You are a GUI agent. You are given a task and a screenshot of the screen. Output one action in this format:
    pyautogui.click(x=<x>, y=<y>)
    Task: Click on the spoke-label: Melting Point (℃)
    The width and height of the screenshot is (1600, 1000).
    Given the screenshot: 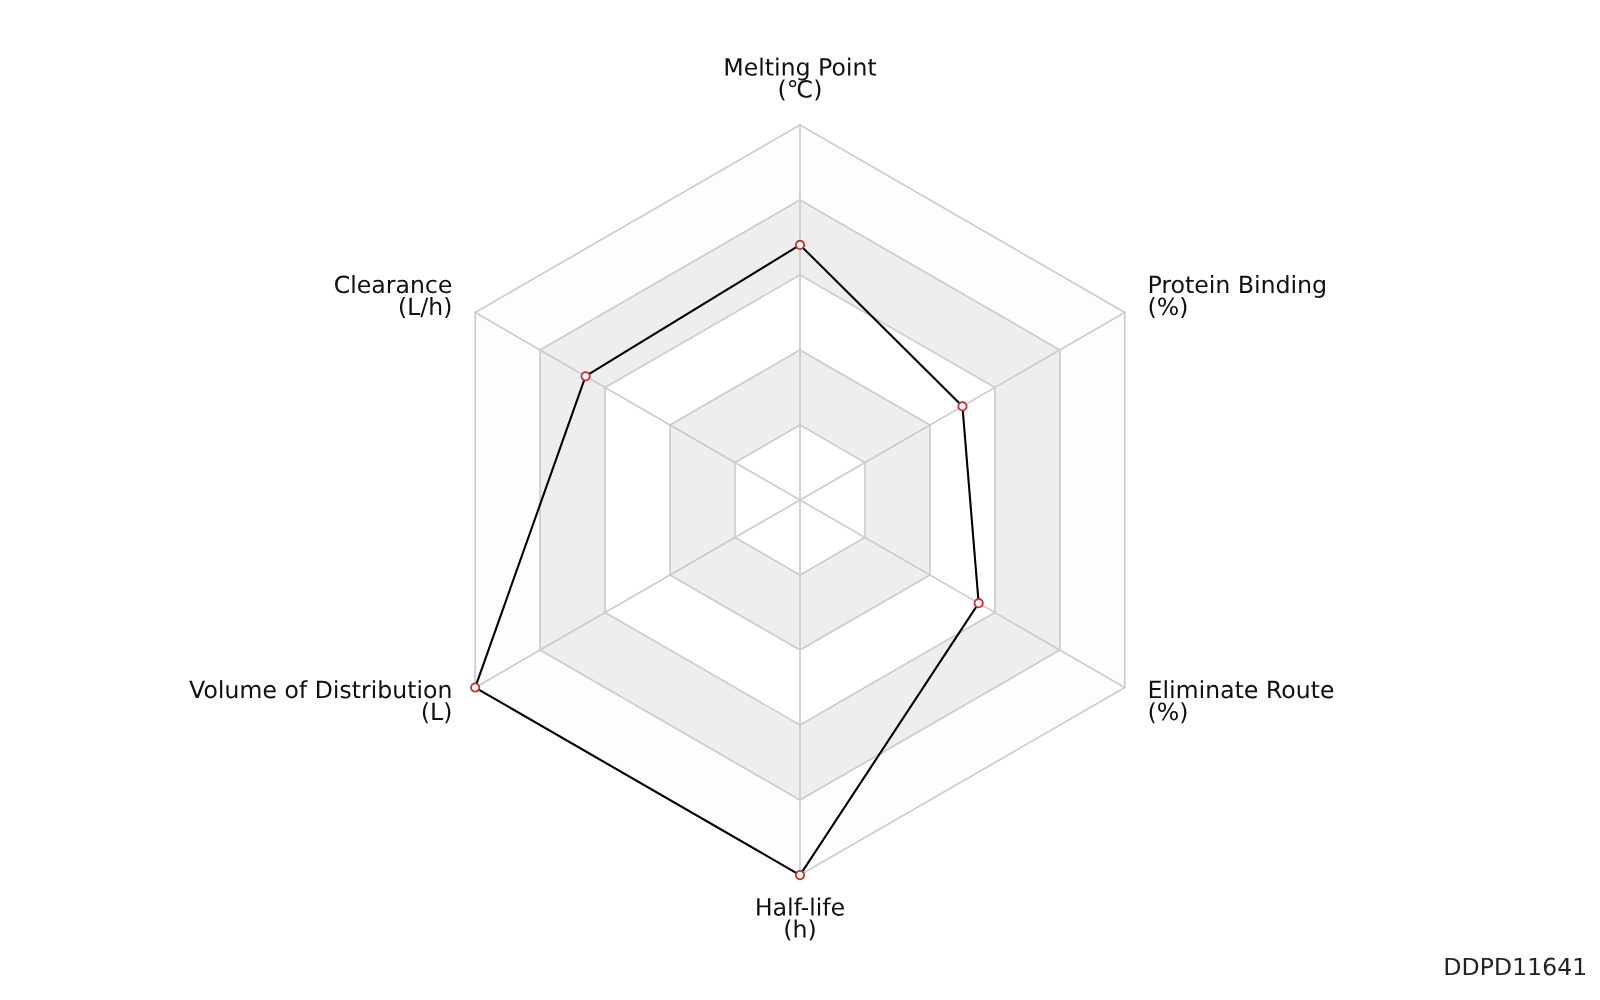 What is the action you would take?
    pyautogui.click(x=801, y=79)
    